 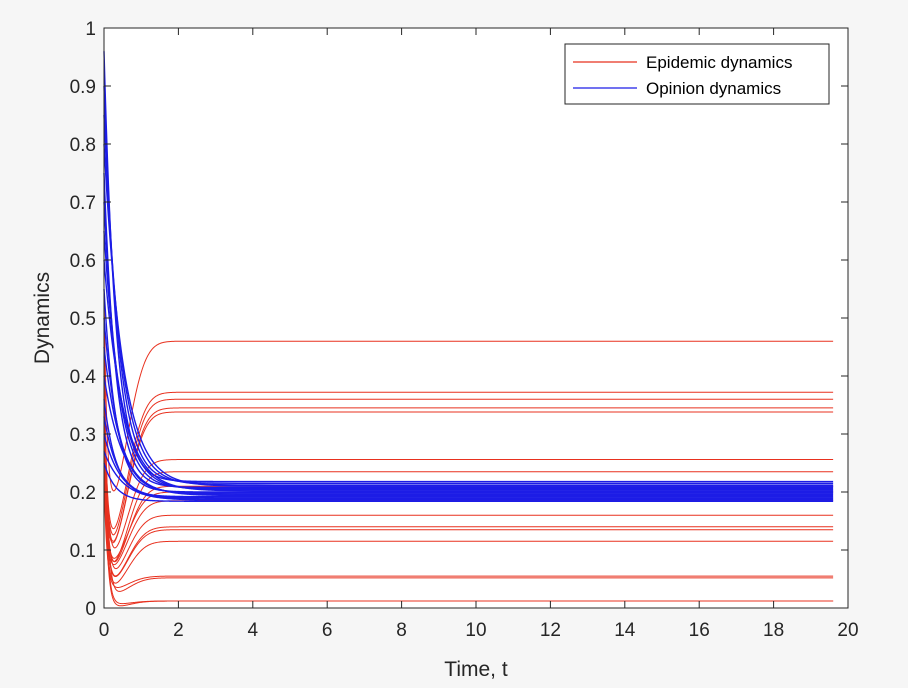 I want to click on y-tick-label: 0, so click(x=90, y=609).